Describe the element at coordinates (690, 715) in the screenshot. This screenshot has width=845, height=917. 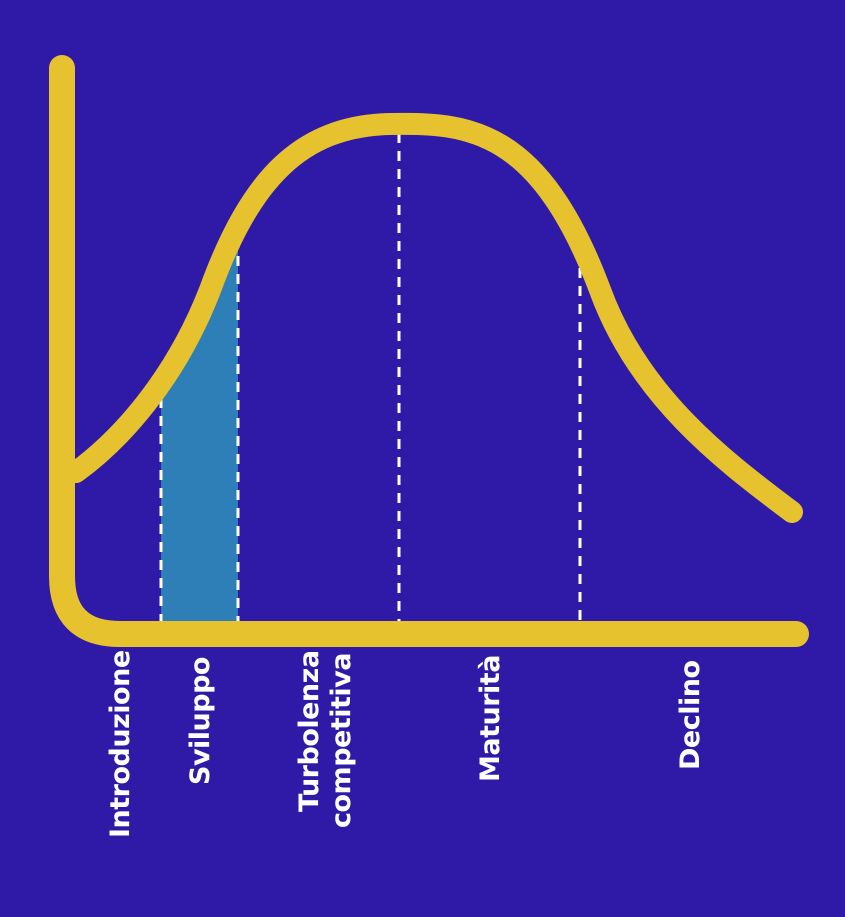
I see `stage-label-declino: Declino` at that location.